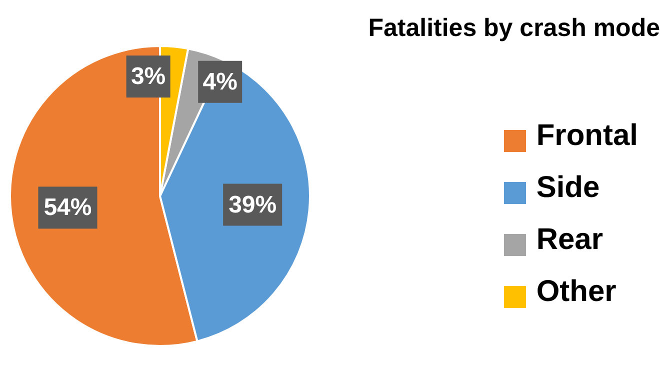  Describe the element at coordinates (68, 208) in the screenshot. I see `data-label: 54%` at that location.